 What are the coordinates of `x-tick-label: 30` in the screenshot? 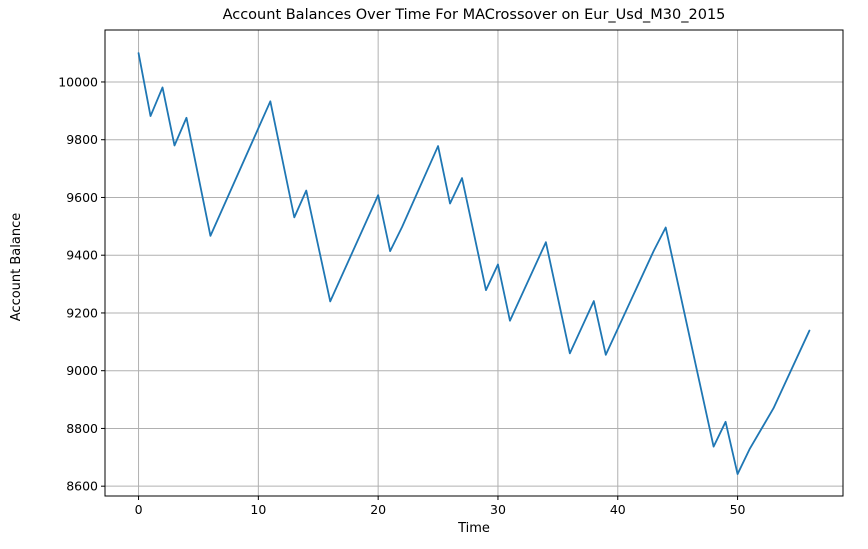 It's located at (498, 509).